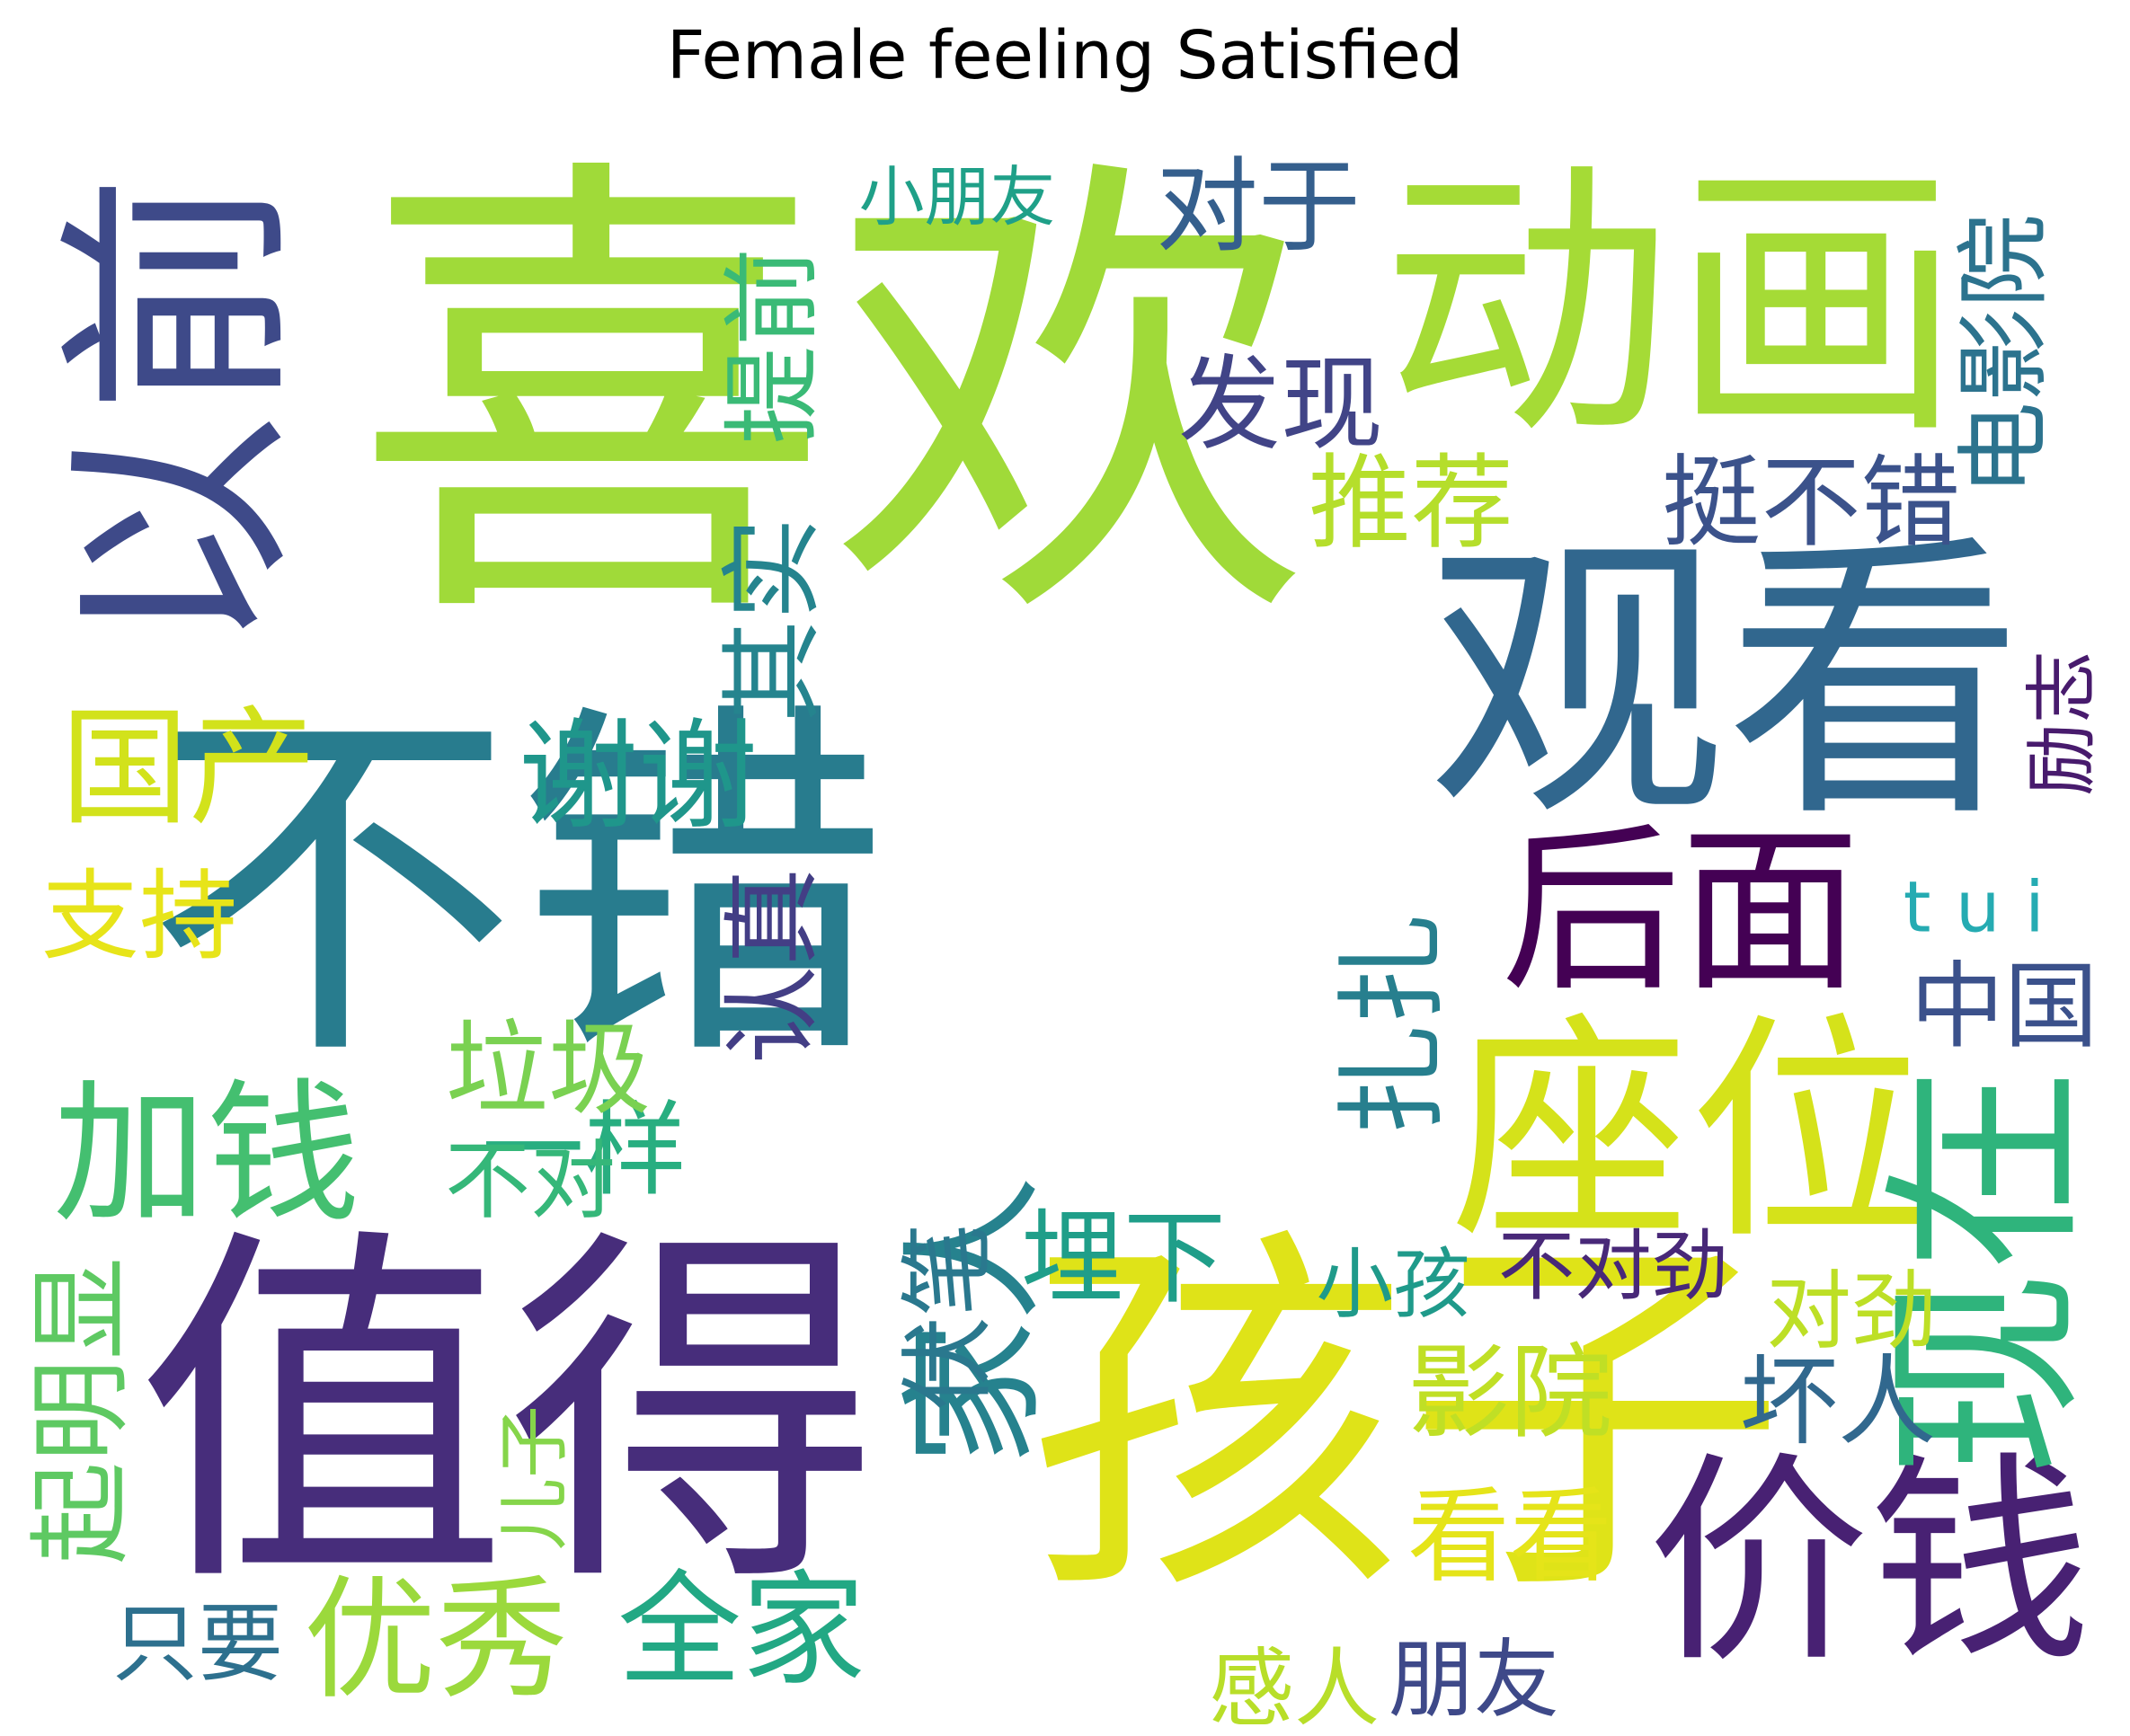  What do you see at coordinates (197, 1644) in the screenshot?
I see `word-42: 只要` at bounding box center [197, 1644].